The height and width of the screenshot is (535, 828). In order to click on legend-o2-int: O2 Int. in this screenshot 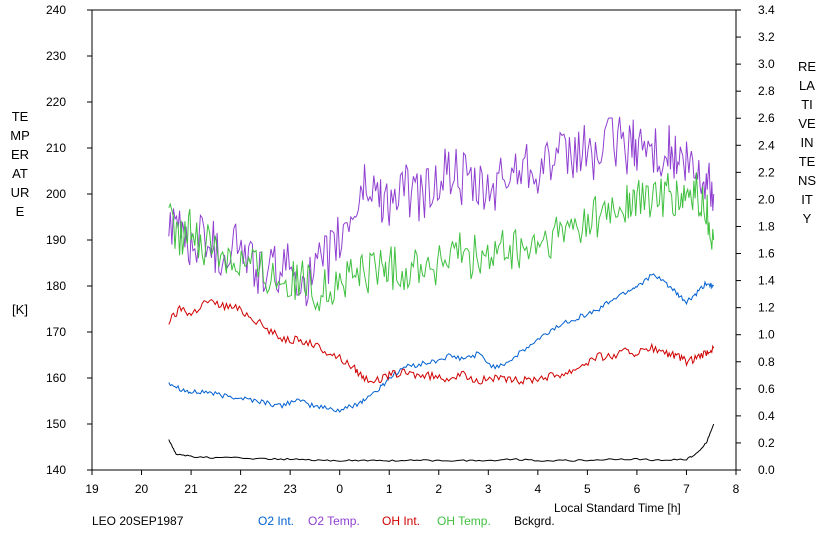, I will do `click(276, 521)`.